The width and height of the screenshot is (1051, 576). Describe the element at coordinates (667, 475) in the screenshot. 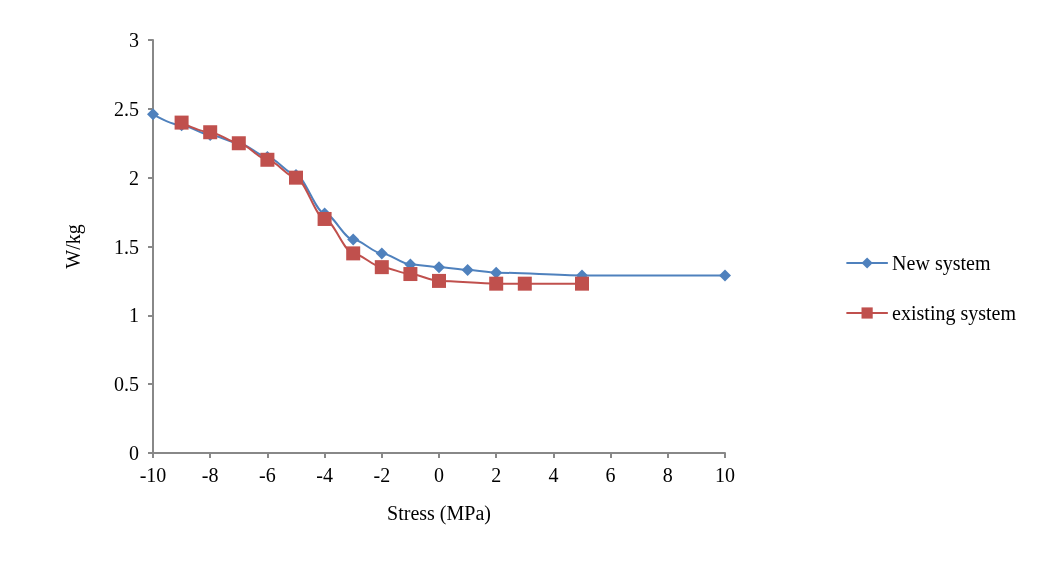

I see `x-tick-label: 8` at that location.